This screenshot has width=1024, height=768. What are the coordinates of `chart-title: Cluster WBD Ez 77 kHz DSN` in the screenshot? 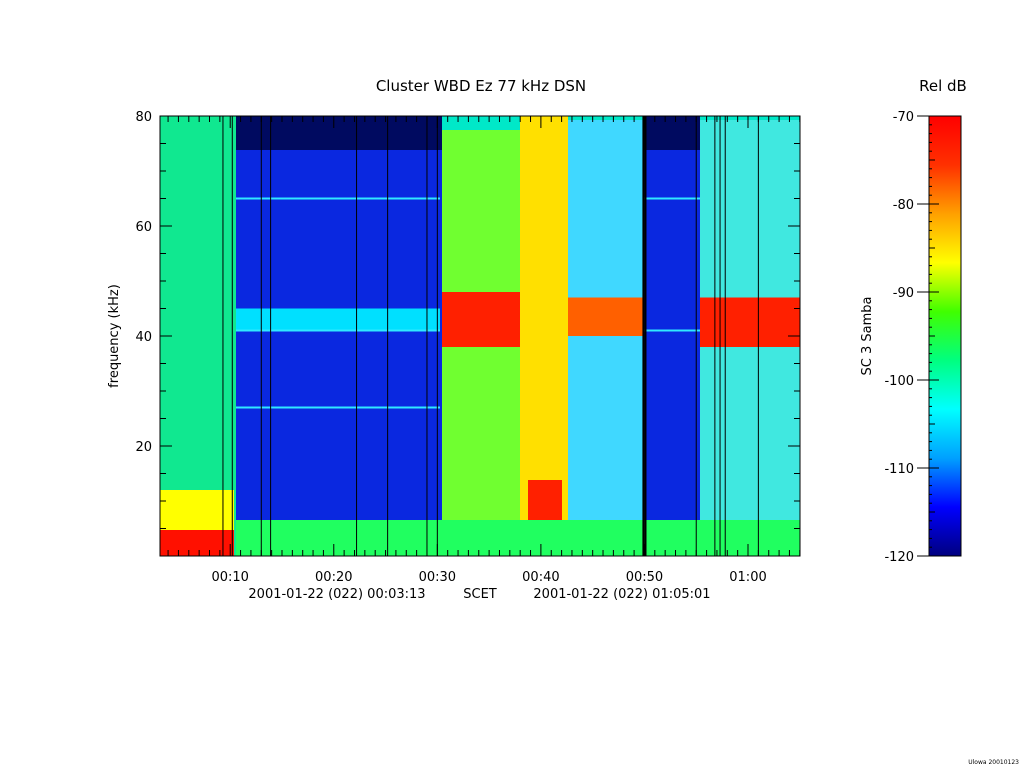 It's located at (481, 86).